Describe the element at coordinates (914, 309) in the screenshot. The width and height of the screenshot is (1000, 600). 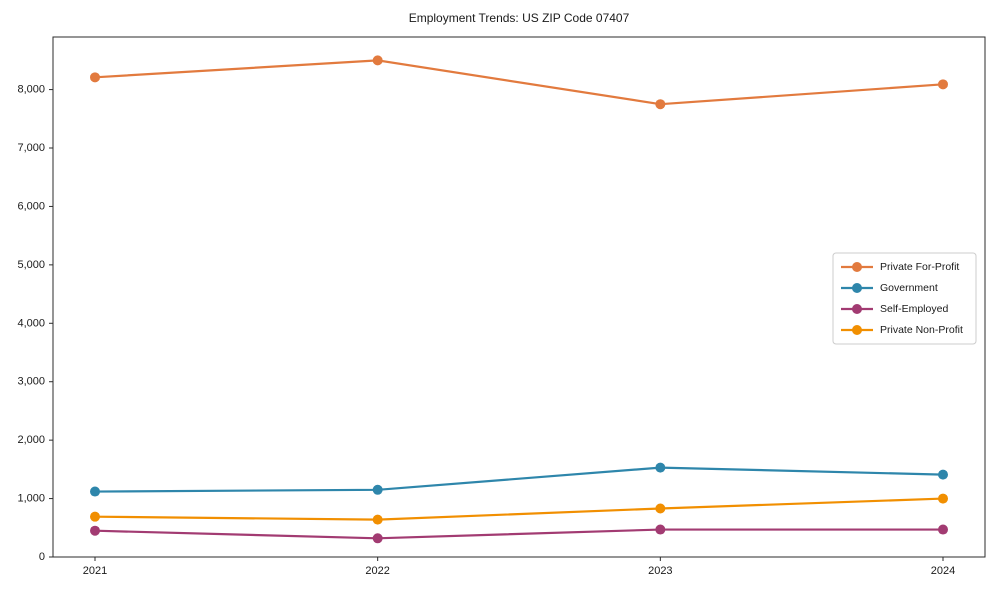
I see `legend-label: Self-Employed` at that location.